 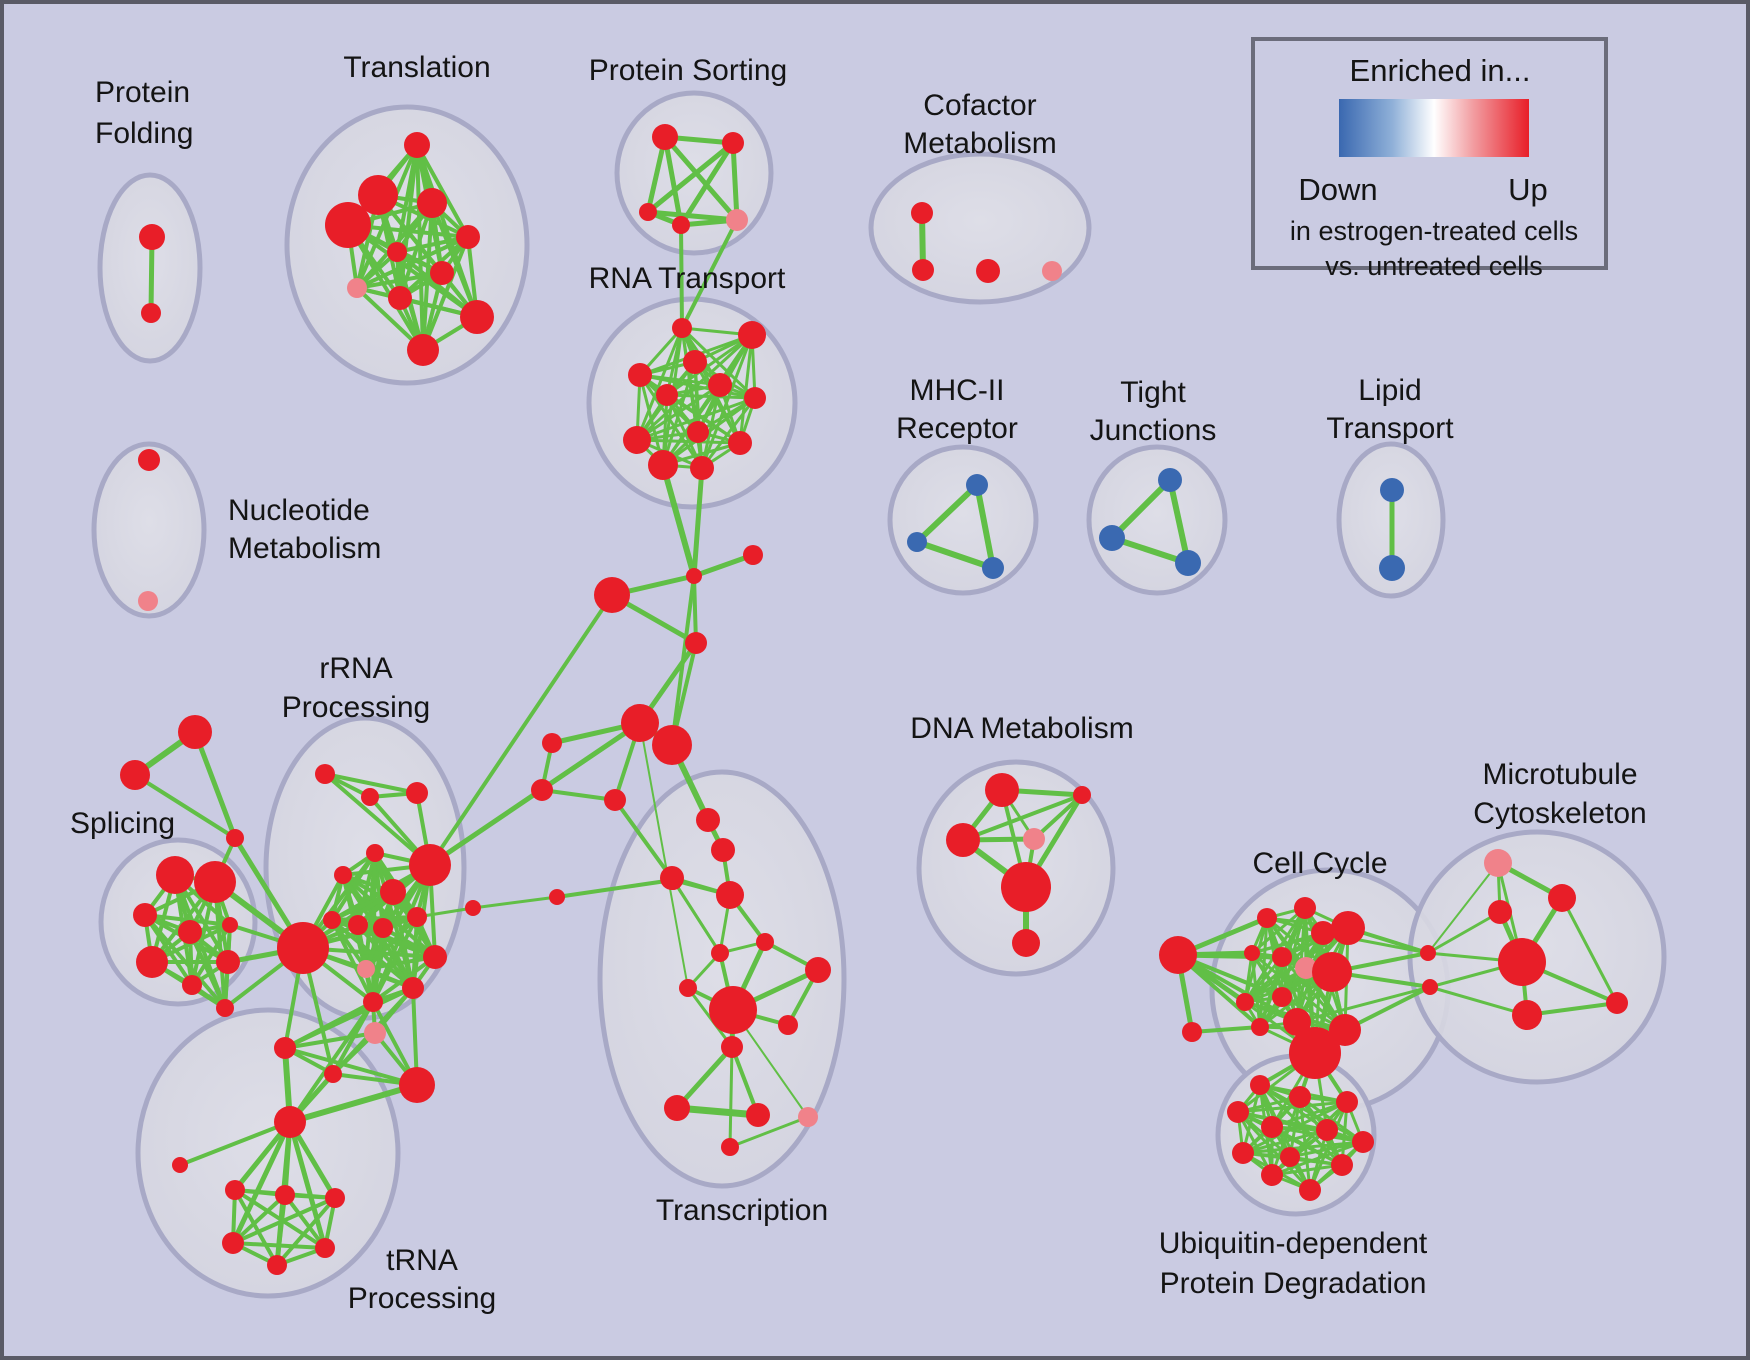 I want to click on trna-processing-label: tRNA, so click(x=422, y=1260).